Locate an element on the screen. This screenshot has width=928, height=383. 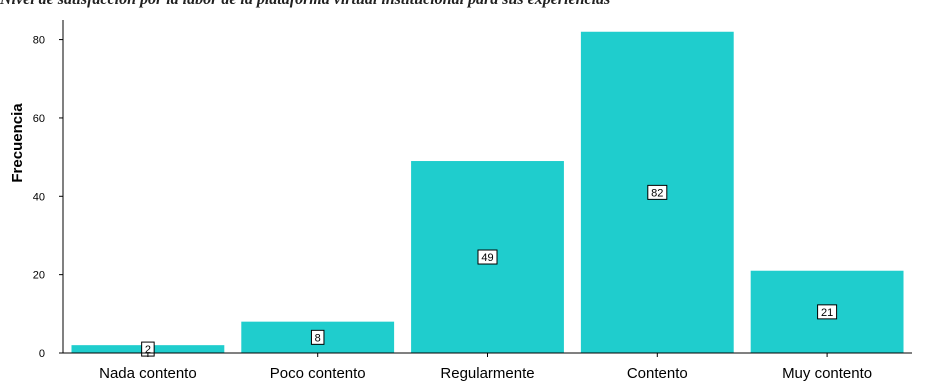
data-label: 21 is located at coordinates (827, 313).